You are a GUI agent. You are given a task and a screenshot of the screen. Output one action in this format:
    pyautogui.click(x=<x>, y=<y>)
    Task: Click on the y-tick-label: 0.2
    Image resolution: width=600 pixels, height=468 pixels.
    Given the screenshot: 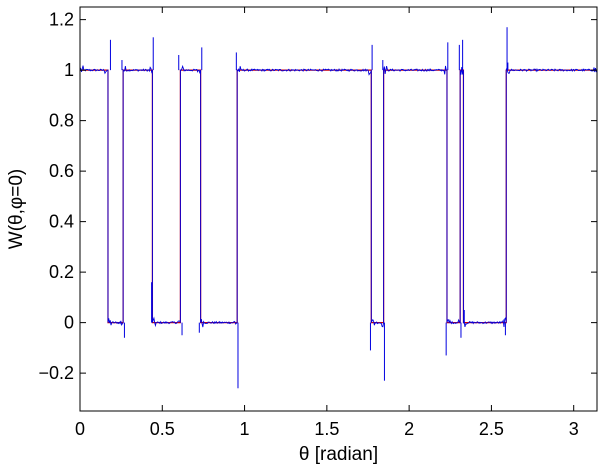 What is the action you would take?
    pyautogui.click(x=61, y=272)
    